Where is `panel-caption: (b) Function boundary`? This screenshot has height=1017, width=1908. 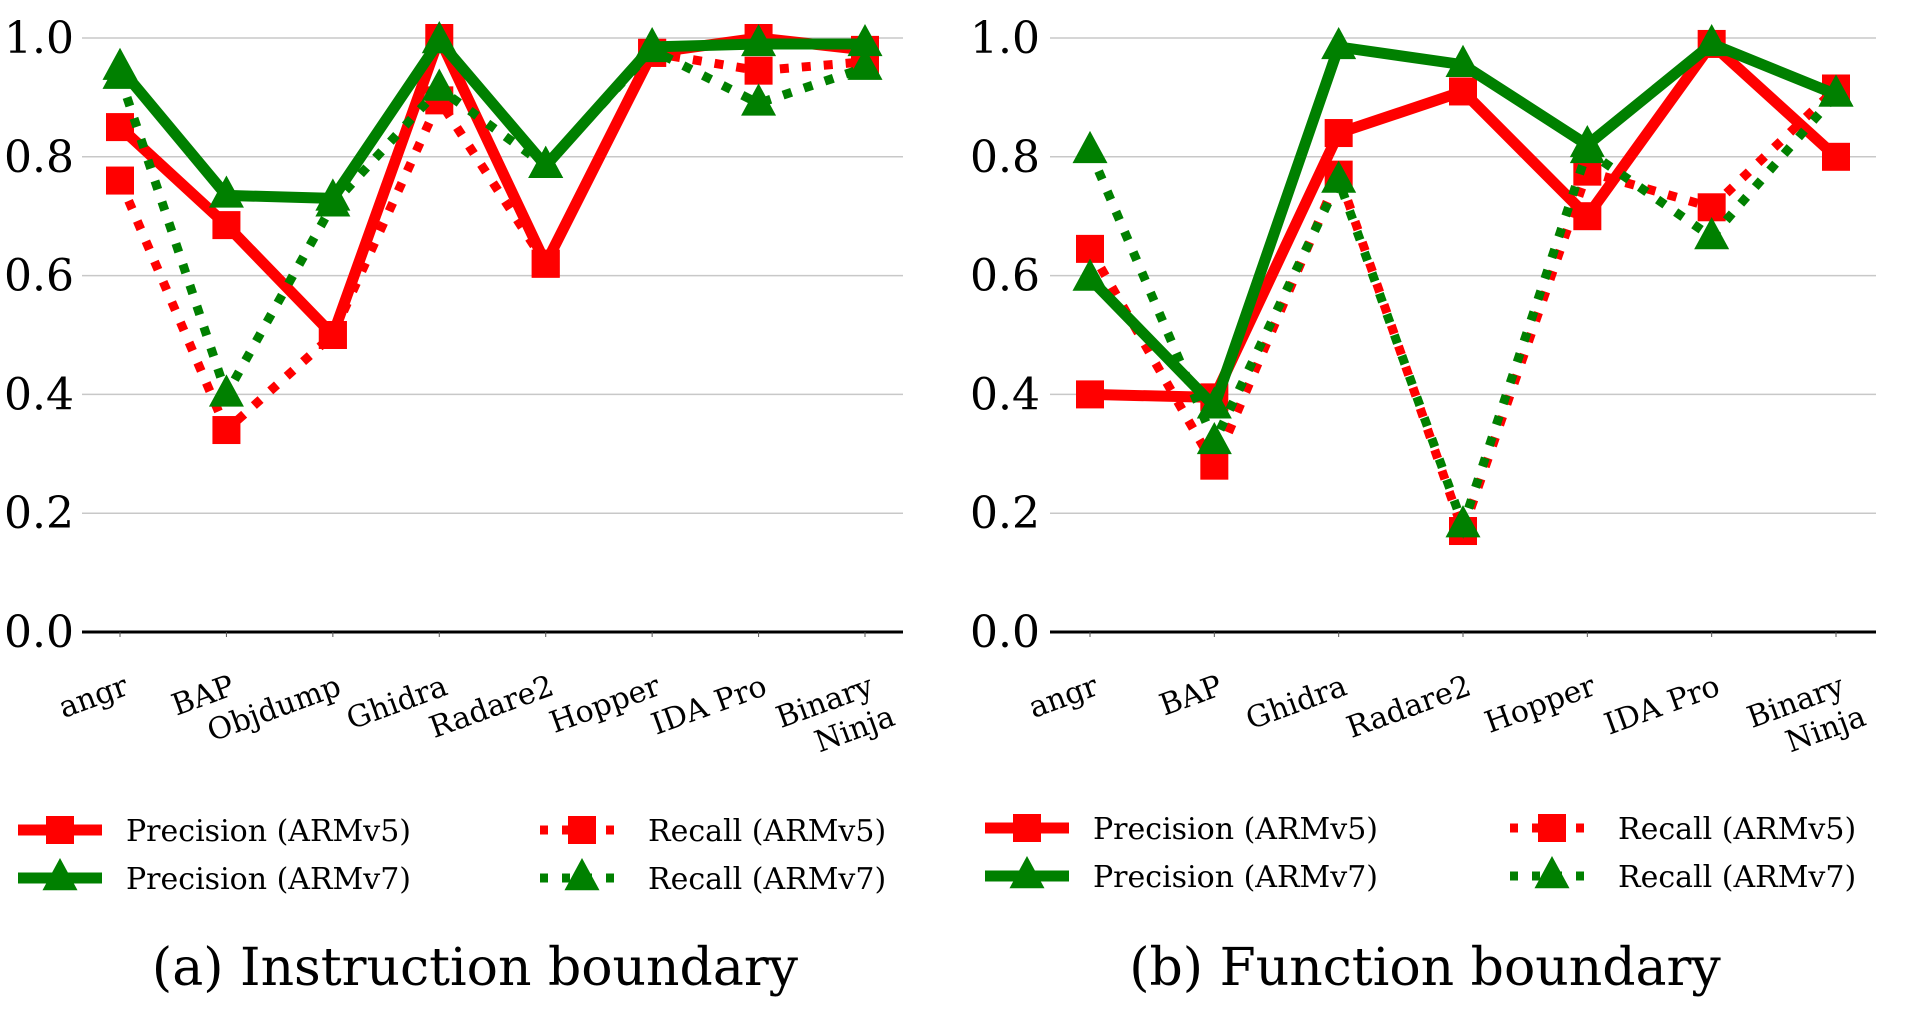 panel-caption: (b) Function boundary is located at coordinates (1425, 968).